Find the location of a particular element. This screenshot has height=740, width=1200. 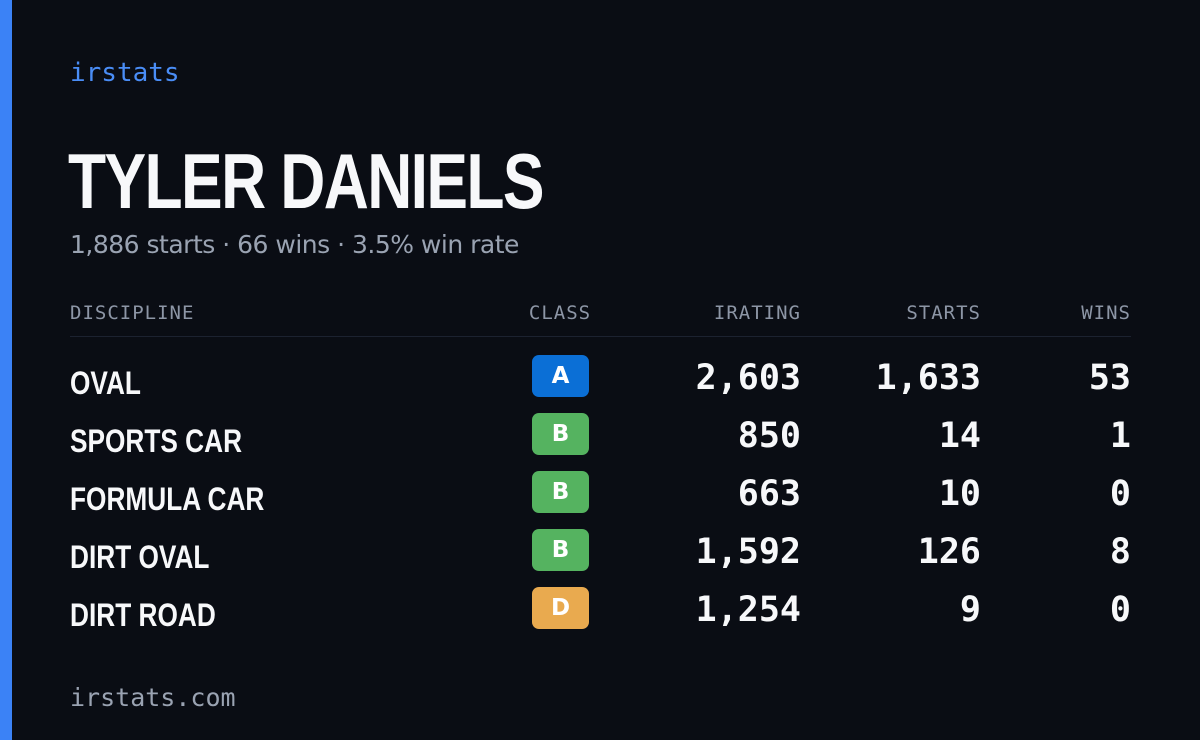

starts-value: 10 is located at coordinates (959, 494).